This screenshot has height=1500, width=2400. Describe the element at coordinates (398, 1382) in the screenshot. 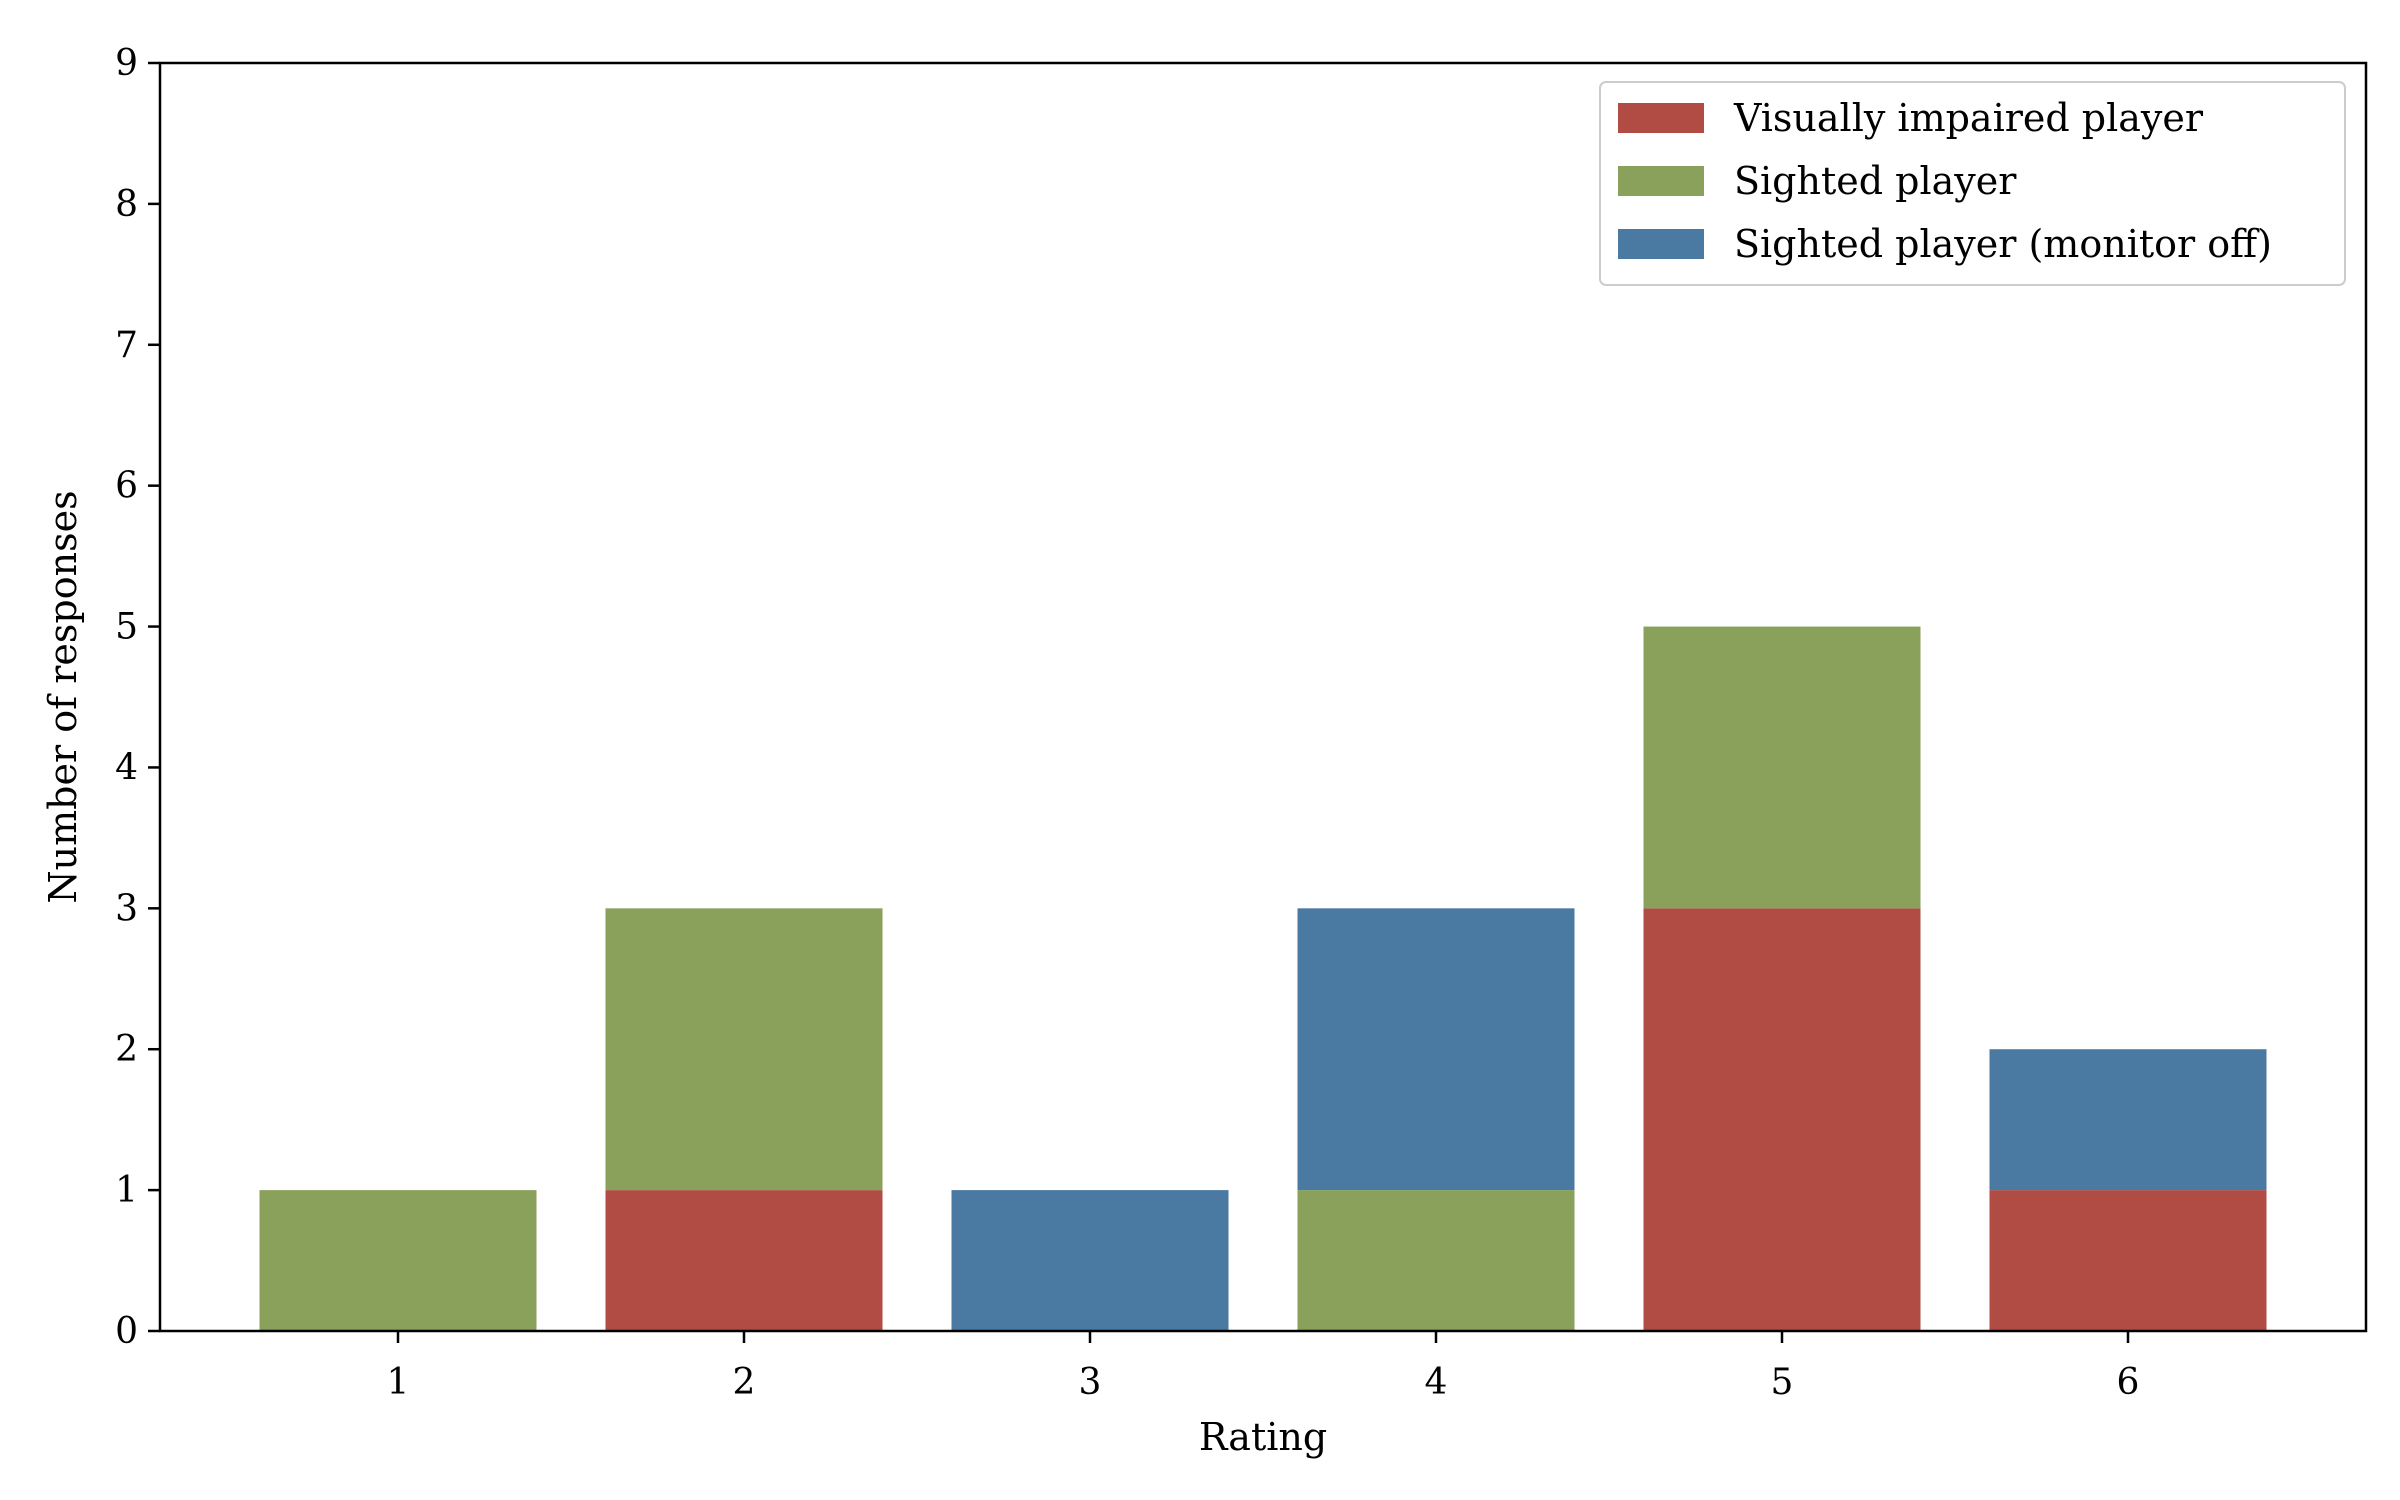

I see `x-tick-label: 1` at that location.